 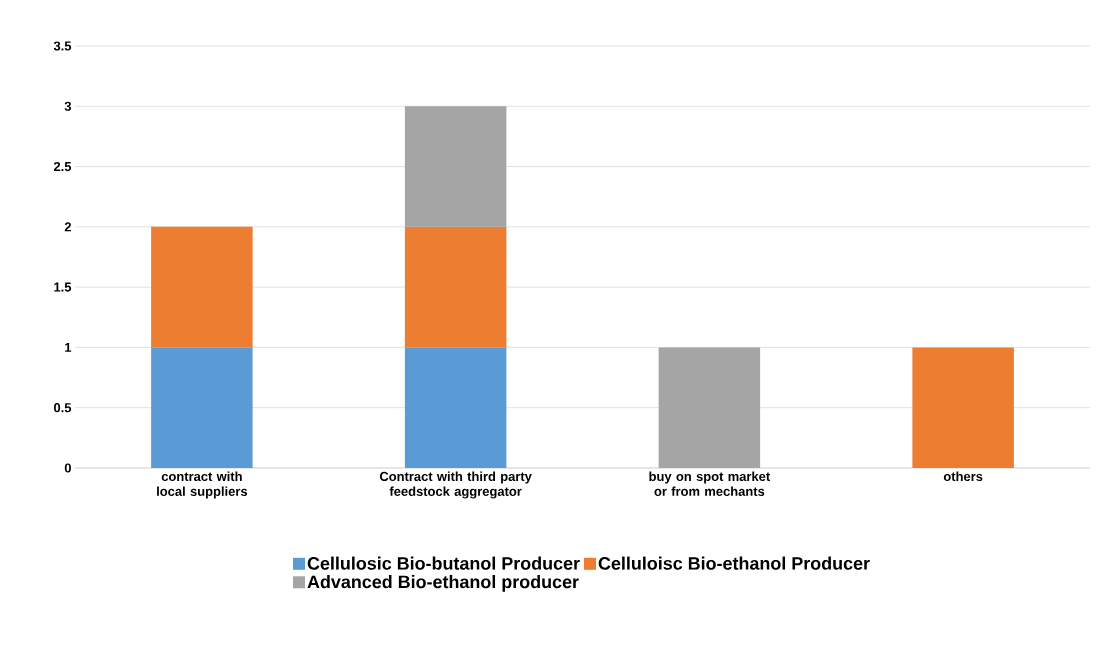 What do you see at coordinates (443, 563) in the screenshot?
I see `legend-label: Cellulosic Bio-butanol Producer` at bounding box center [443, 563].